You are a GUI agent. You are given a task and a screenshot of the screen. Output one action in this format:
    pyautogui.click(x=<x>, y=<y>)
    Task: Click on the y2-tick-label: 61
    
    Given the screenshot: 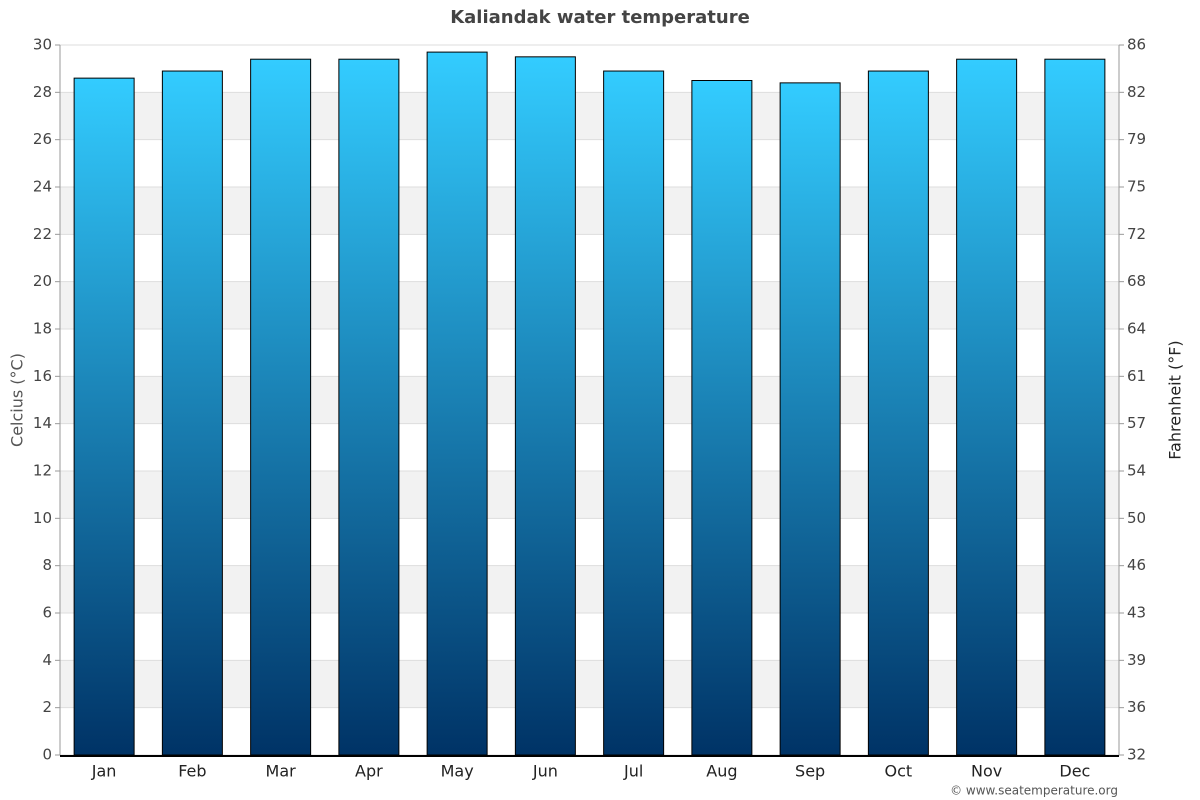 What is the action you would take?
    pyautogui.click(x=1136, y=376)
    